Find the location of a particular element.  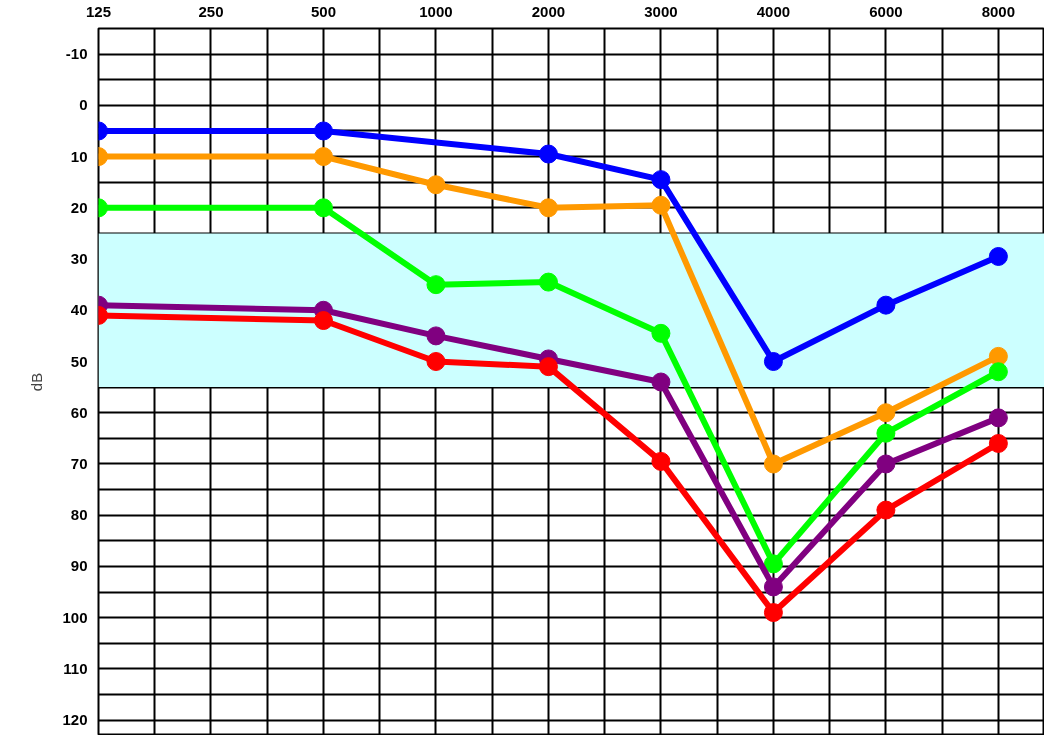

y-tick-label: 100 is located at coordinates (75, 617).